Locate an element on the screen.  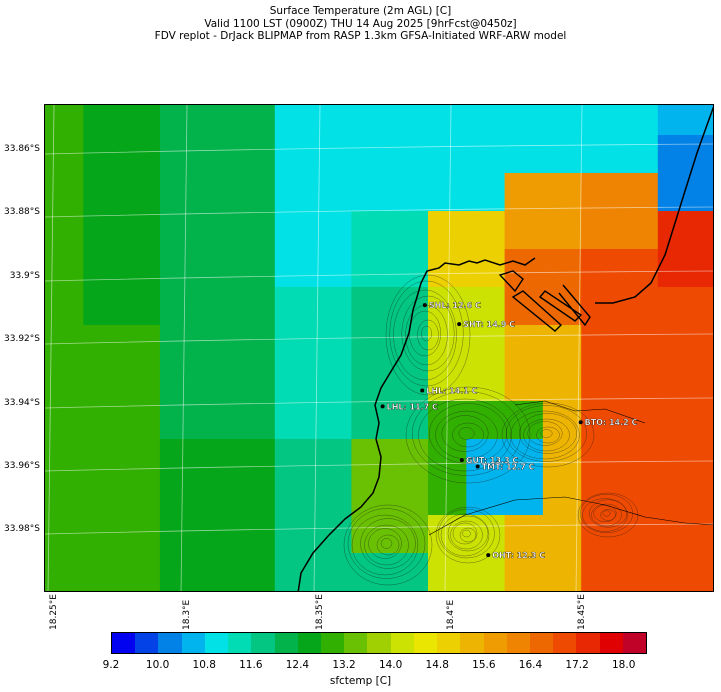
lat-label: 33.94°S is located at coordinates (22, 403).